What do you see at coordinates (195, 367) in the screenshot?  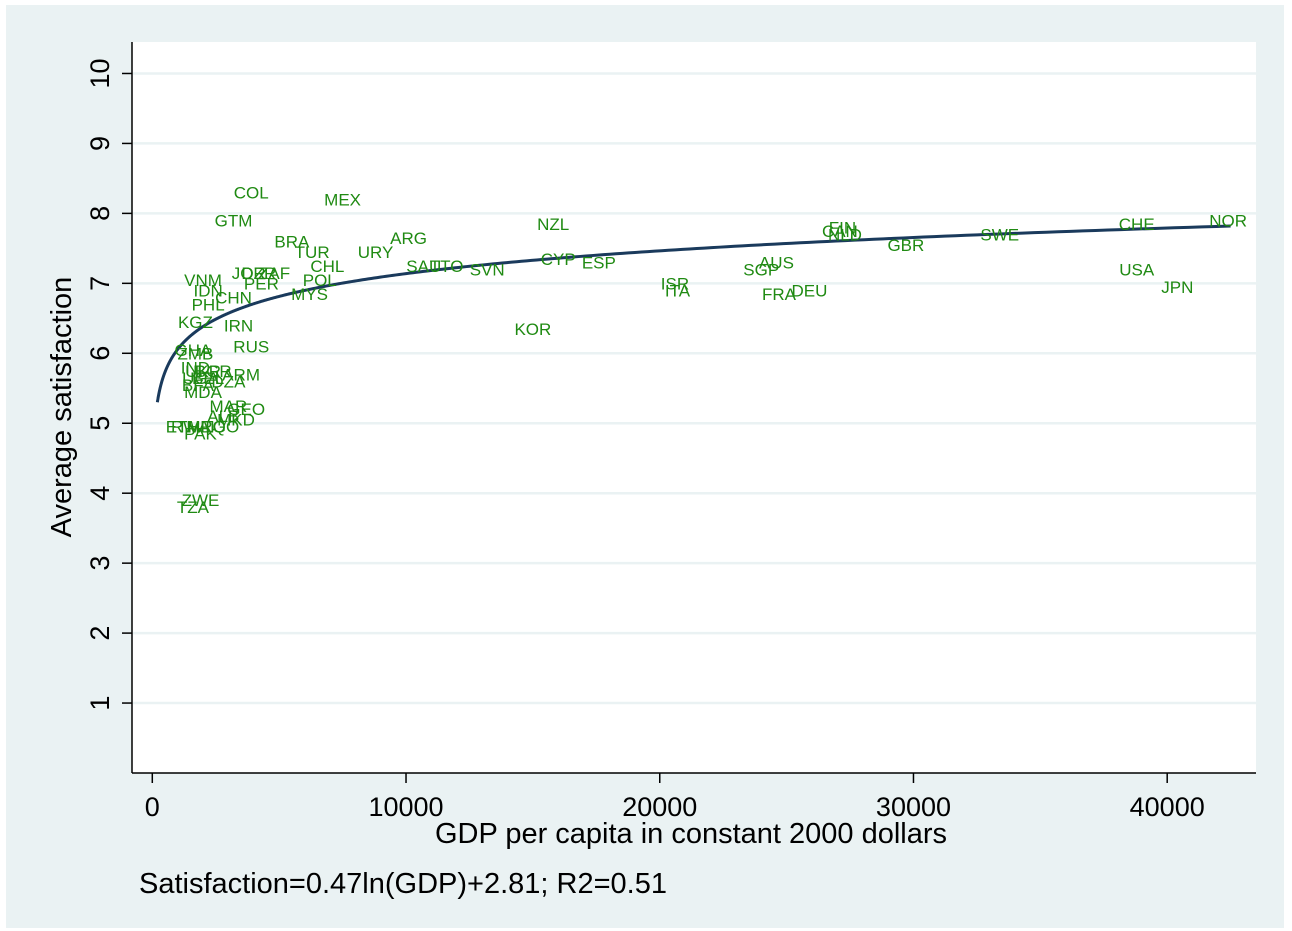 I see `point-label-ind: IND` at bounding box center [195, 367].